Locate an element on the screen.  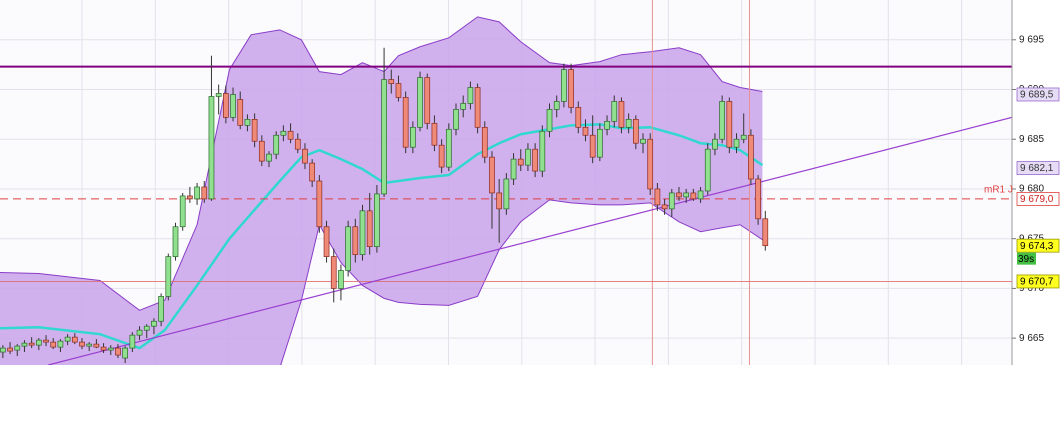
y-tick-label: 9 685 is located at coordinates (1031, 139).